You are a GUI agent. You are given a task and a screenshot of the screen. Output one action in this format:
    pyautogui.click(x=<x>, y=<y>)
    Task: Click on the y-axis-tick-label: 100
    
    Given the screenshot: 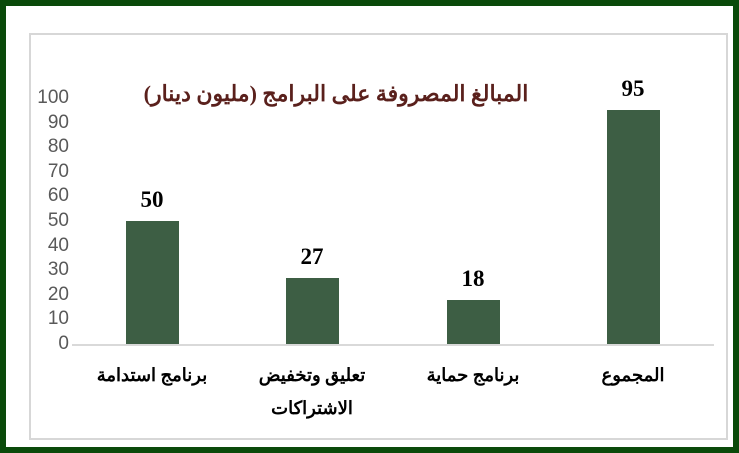 What is the action you would take?
    pyautogui.click(x=53, y=97)
    